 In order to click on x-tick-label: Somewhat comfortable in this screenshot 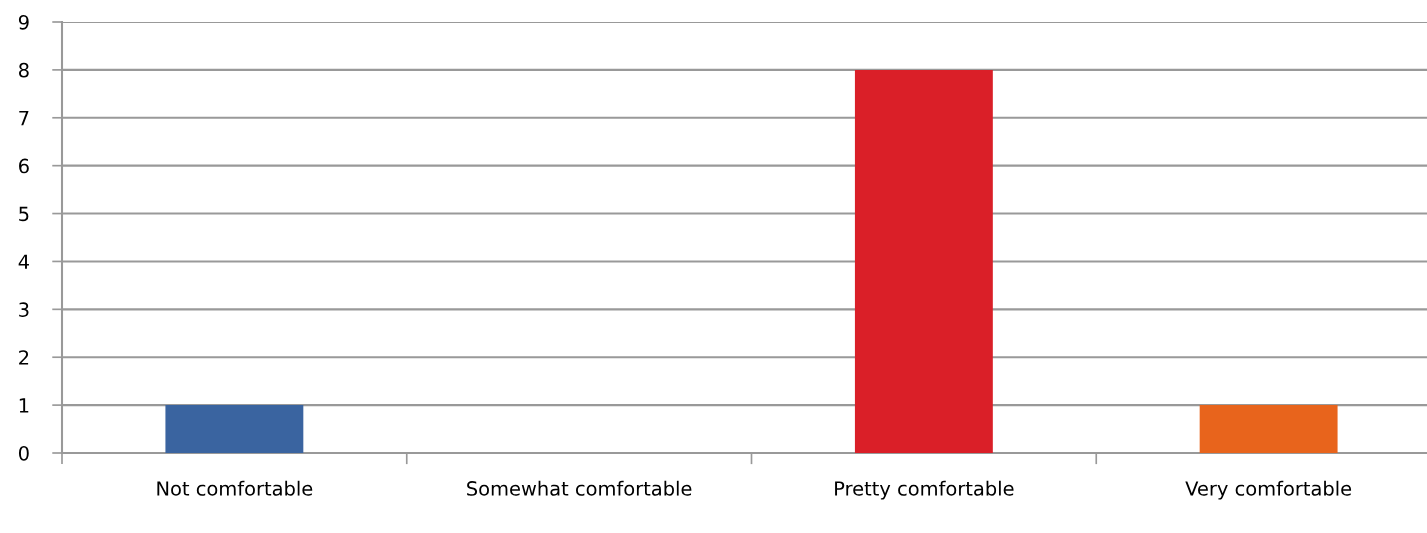, I will do `click(579, 488)`.